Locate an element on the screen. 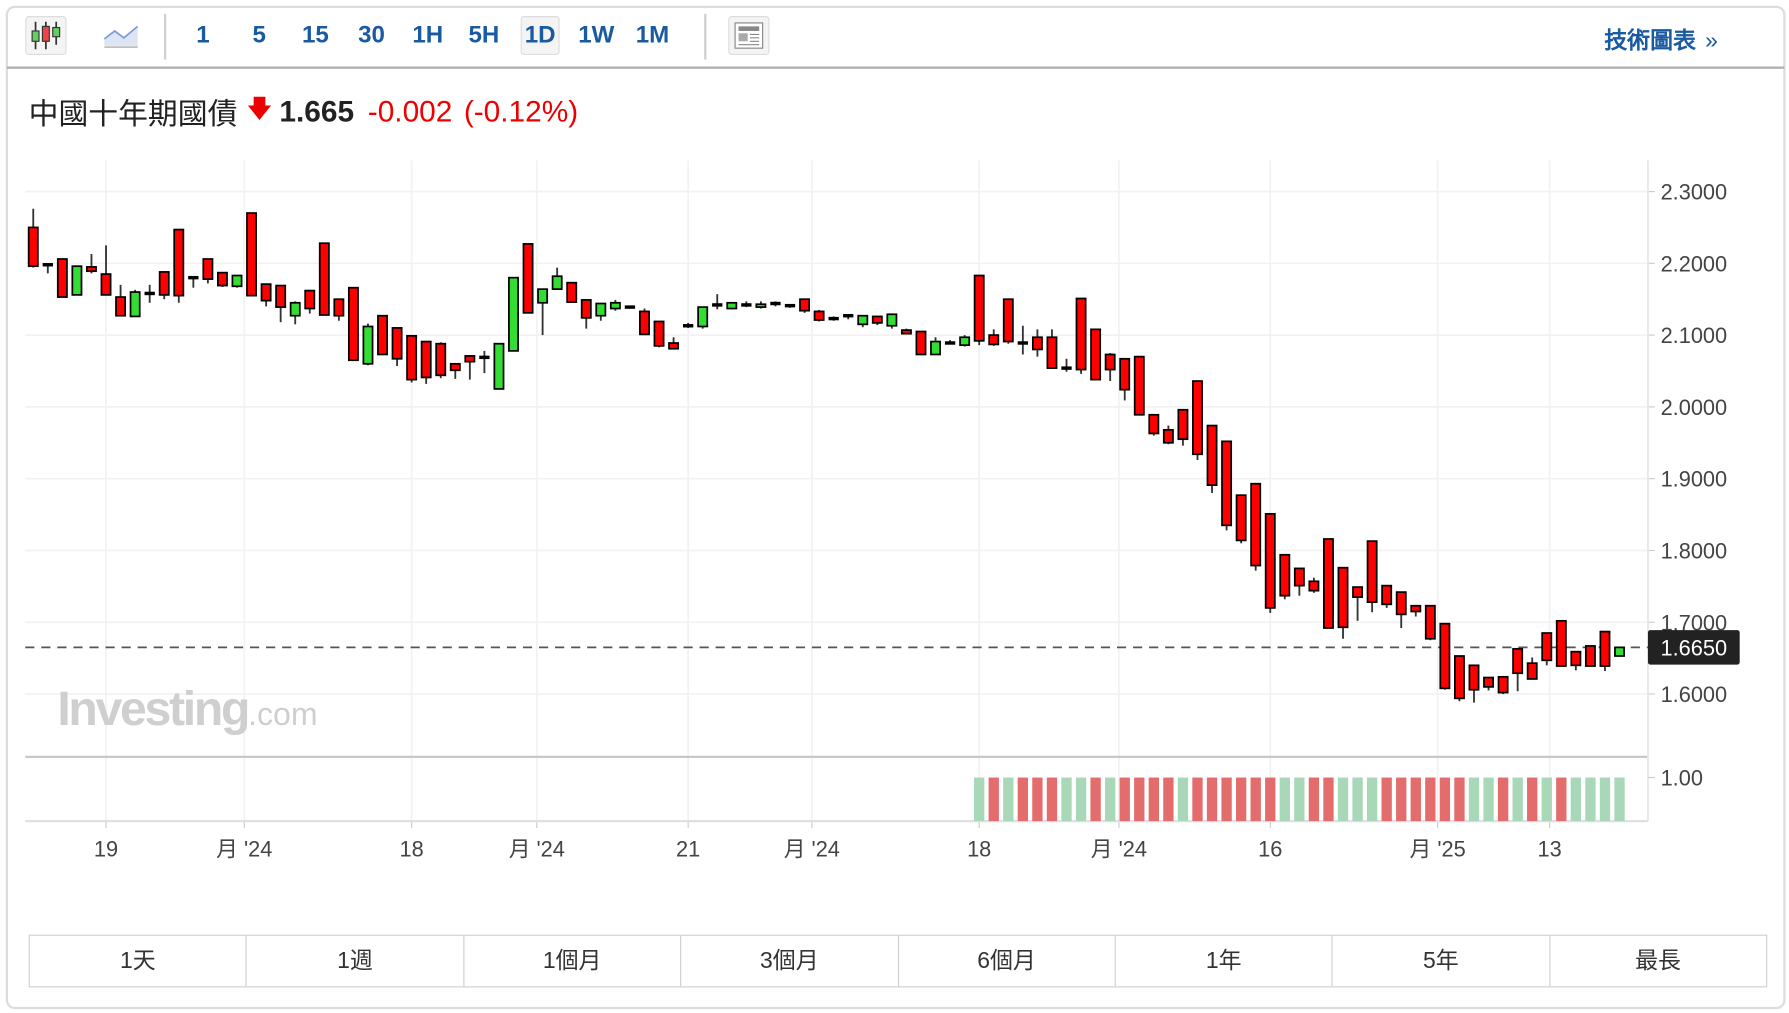 The image size is (1789, 1013). technical-chart-link: 技術圖表 » is located at coordinates (1661, 38).